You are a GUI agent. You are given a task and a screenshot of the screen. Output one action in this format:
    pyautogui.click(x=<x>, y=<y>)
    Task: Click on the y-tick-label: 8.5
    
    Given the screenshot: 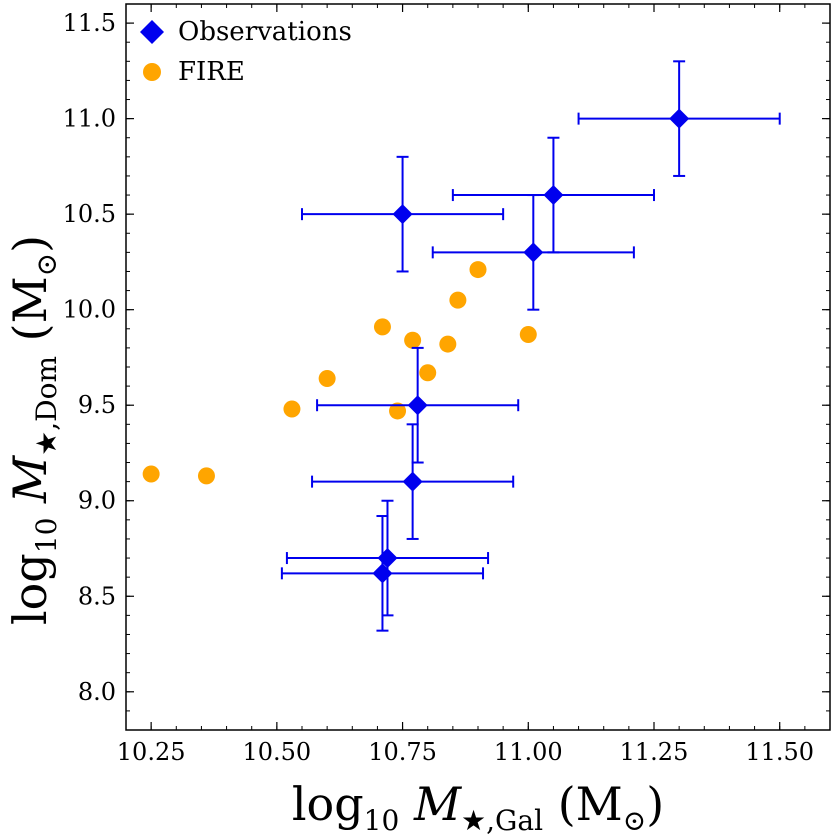 What is the action you would take?
    pyautogui.click(x=97, y=596)
    